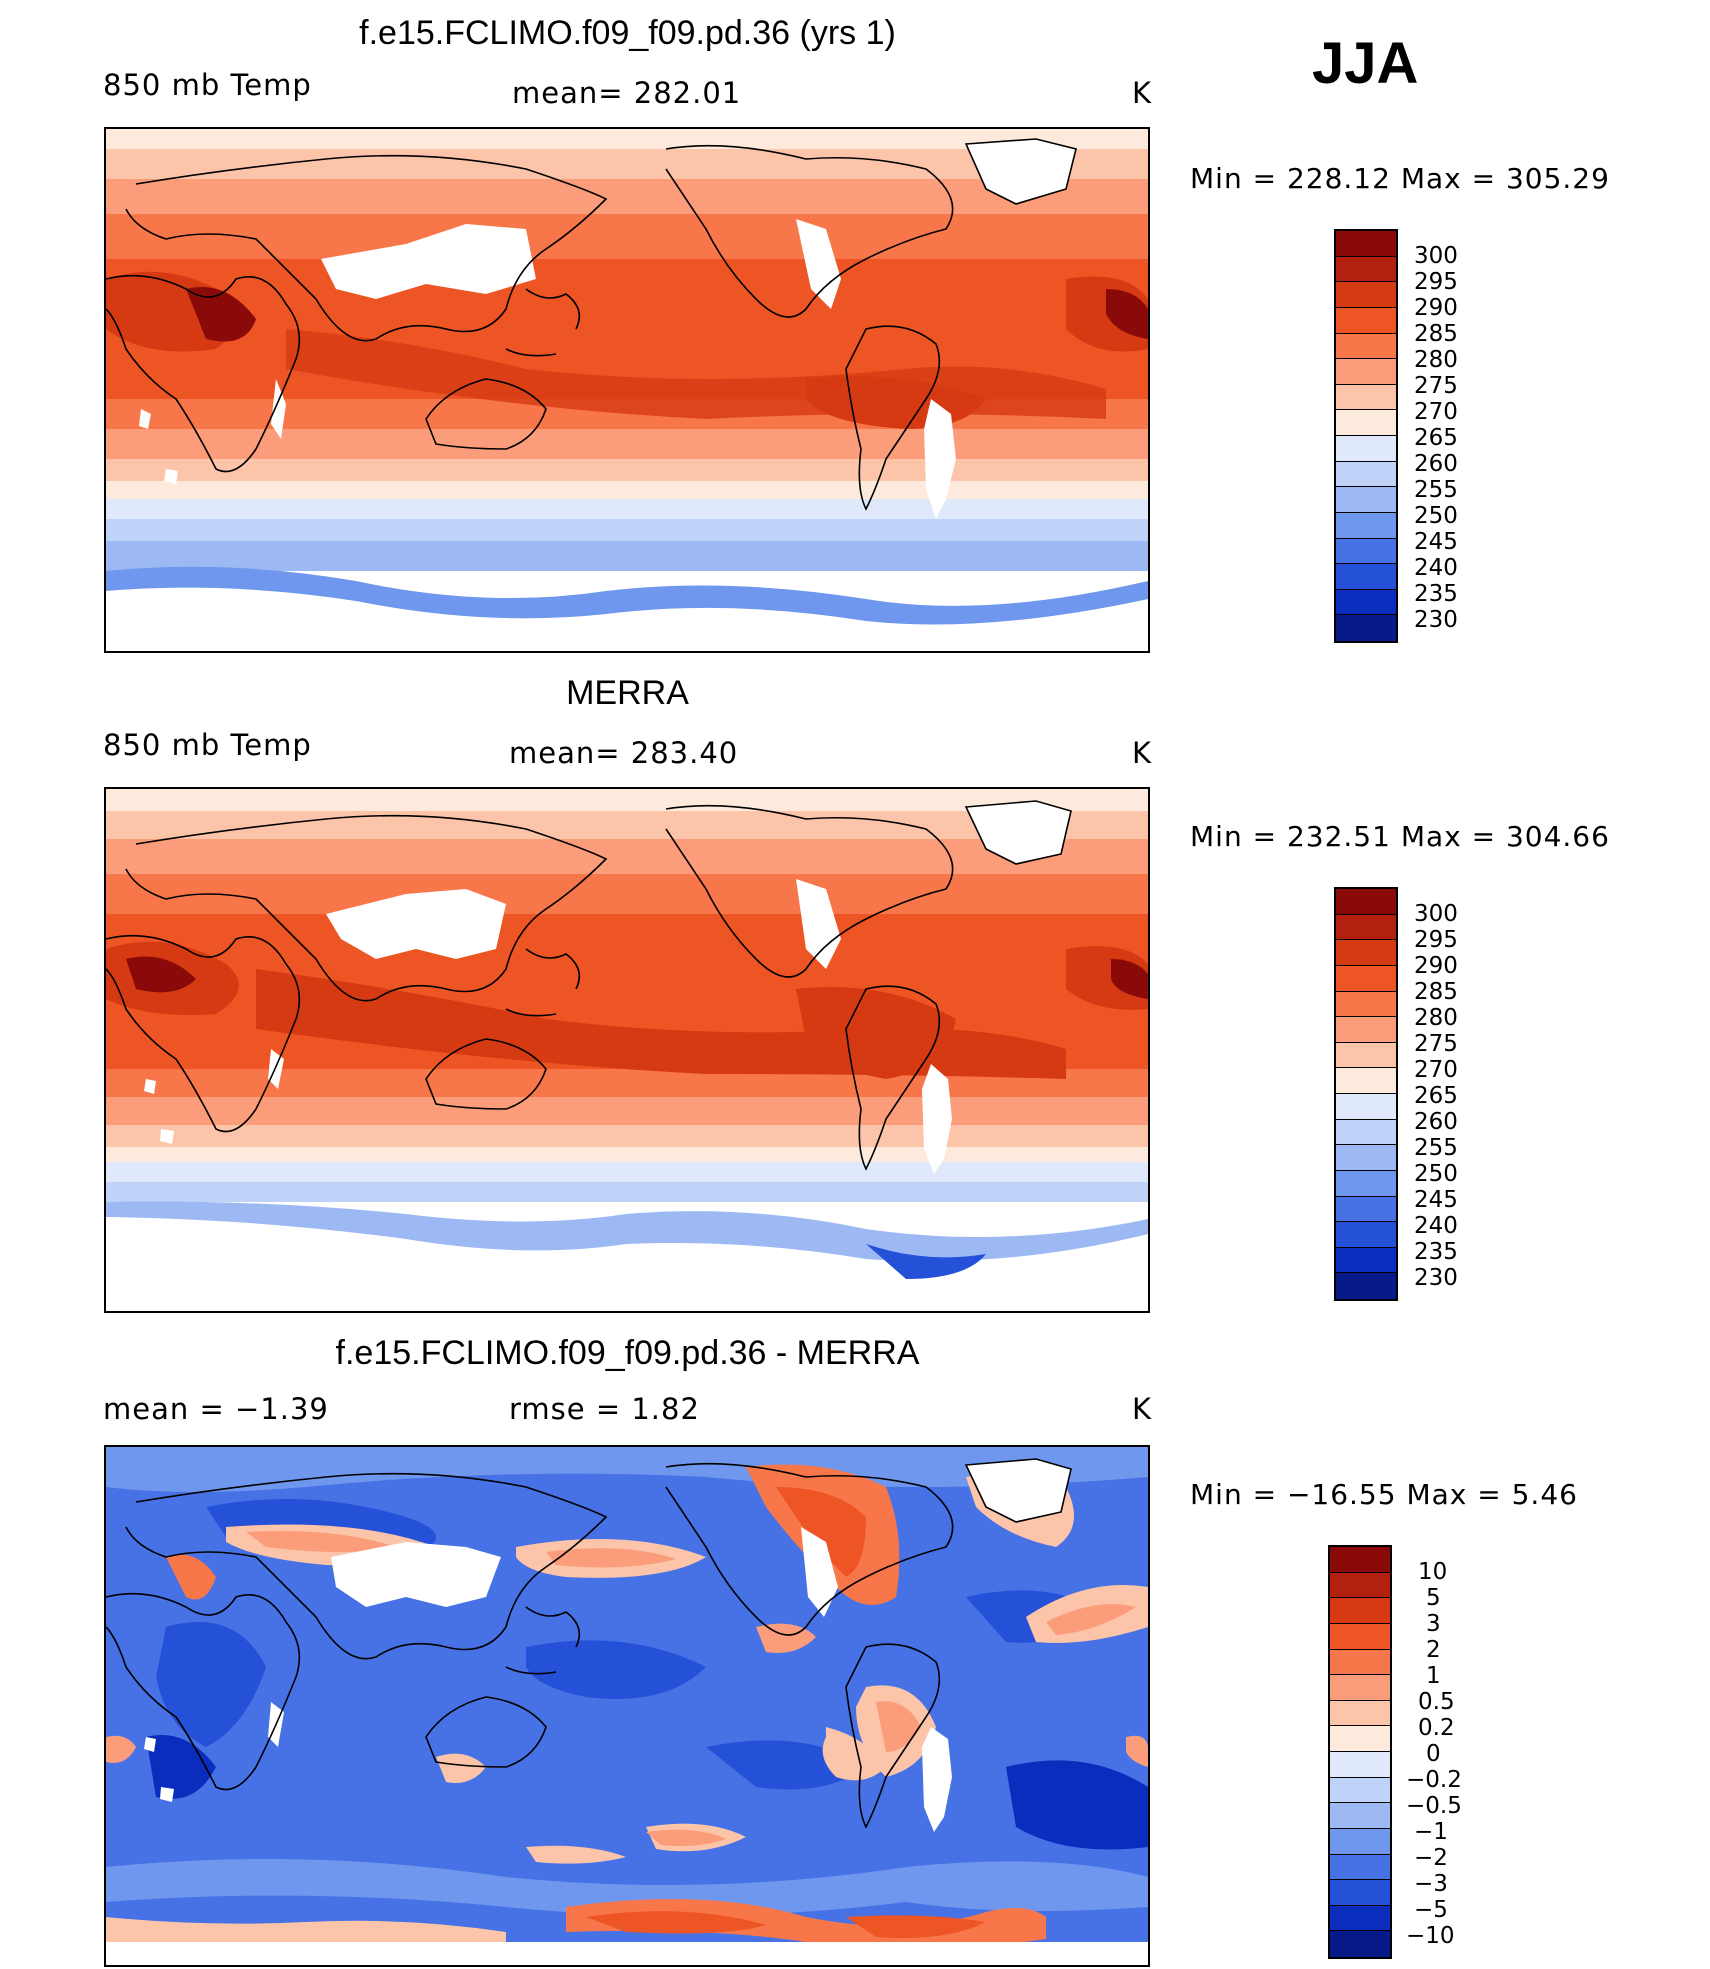 The width and height of the screenshot is (1710, 1969). What do you see at coordinates (1365, 63) in the screenshot?
I see `season-label: JJA` at bounding box center [1365, 63].